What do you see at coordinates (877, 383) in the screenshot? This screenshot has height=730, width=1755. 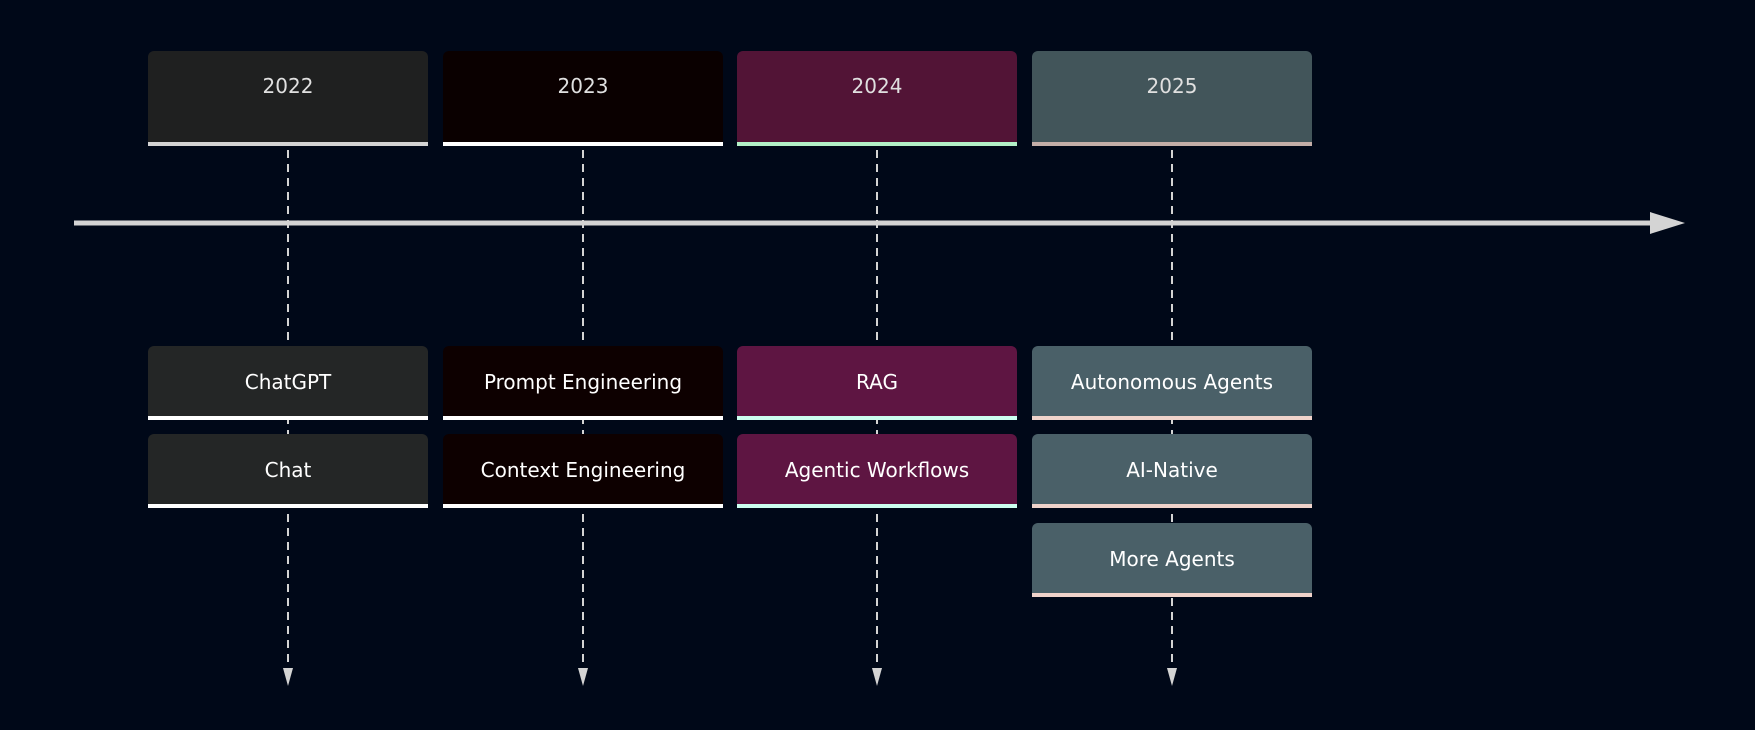 I see `event-item: RAG` at bounding box center [877, 383].